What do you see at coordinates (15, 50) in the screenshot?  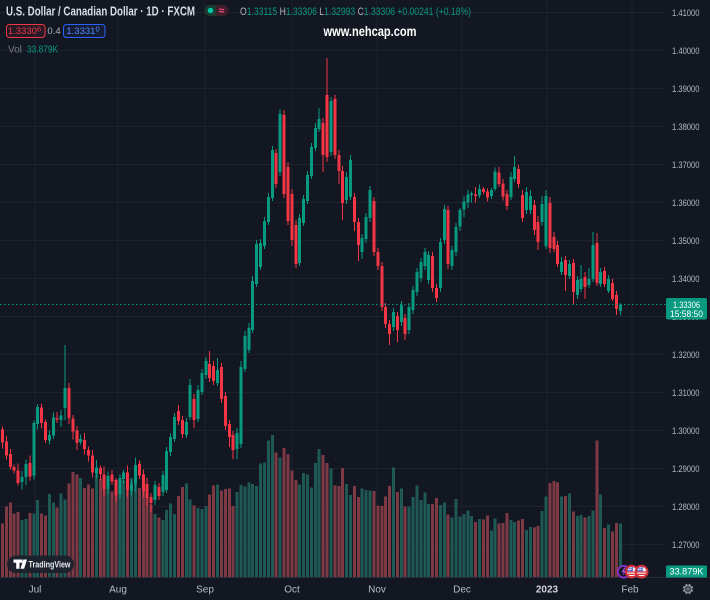 I see `svg-text: Vol` at bounding box center [15, 50].